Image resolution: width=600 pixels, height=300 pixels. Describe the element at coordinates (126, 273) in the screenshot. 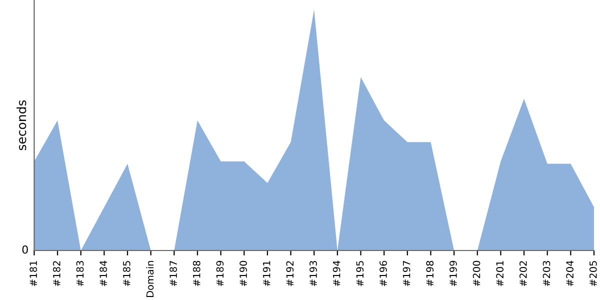

I see `x-tick-label: #185` at that location.